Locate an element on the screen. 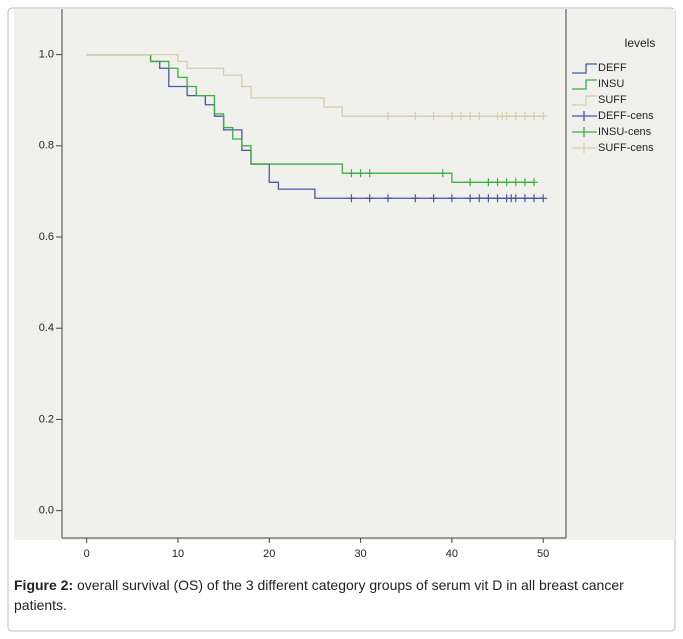  legend-title: levels is located at coordinates (640, 43).